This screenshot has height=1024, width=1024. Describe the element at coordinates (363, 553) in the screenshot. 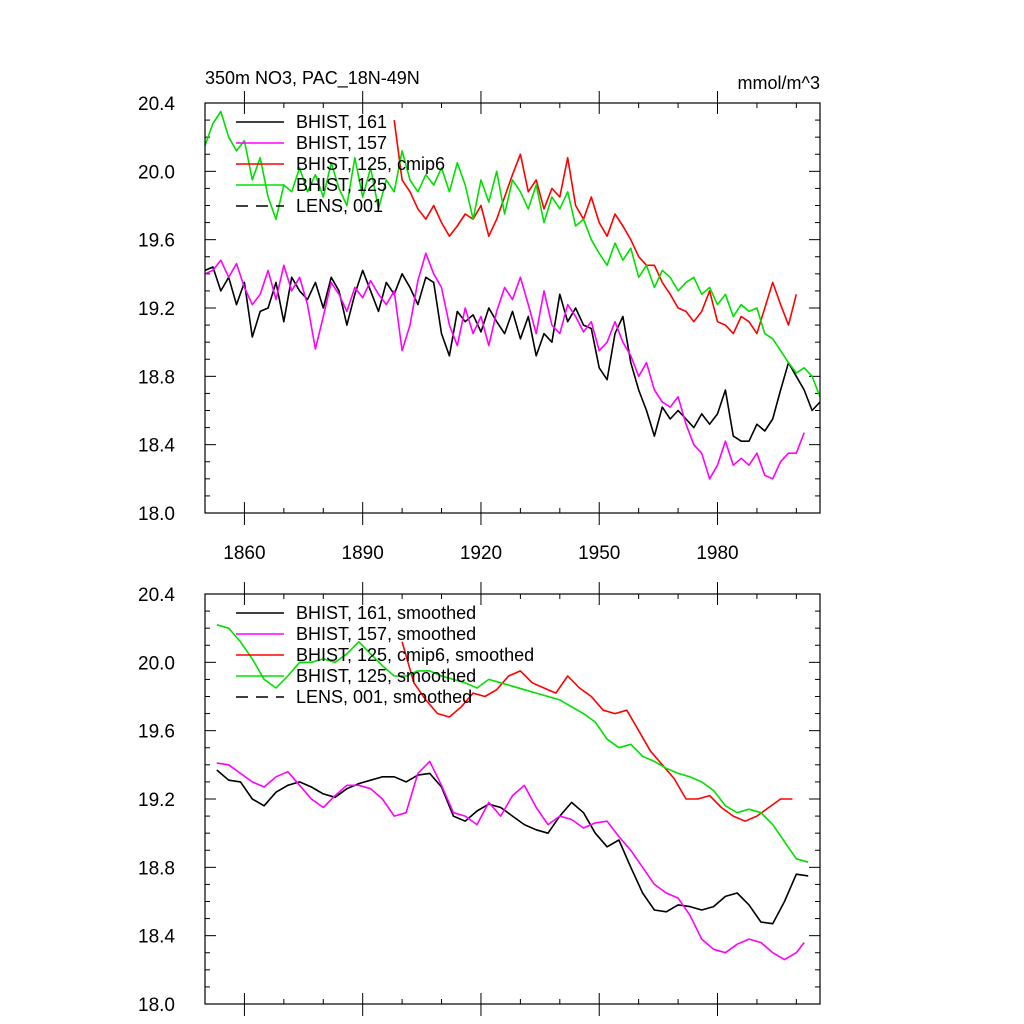

I see `x-tick-label: 1890` at that location.